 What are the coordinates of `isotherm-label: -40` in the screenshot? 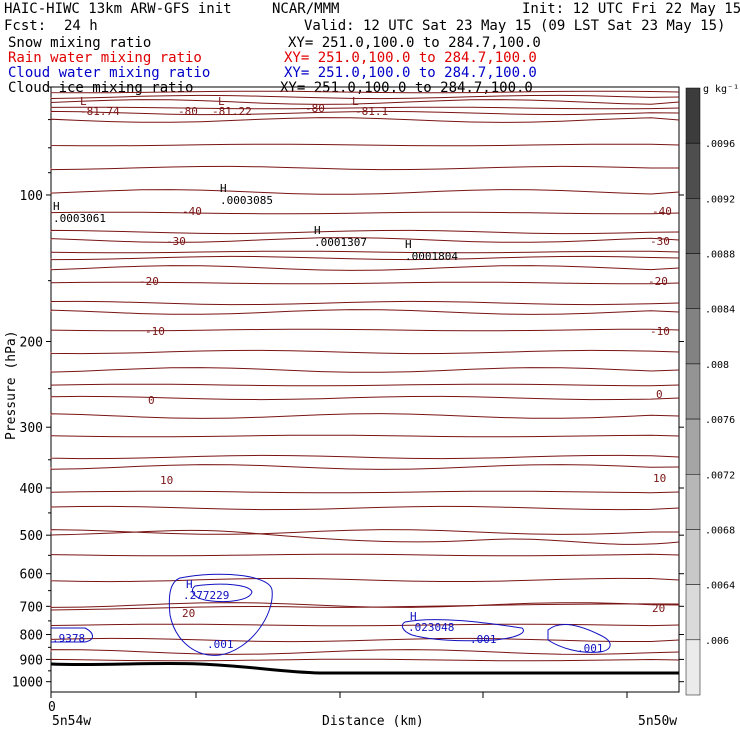 It's located at (192, 211).